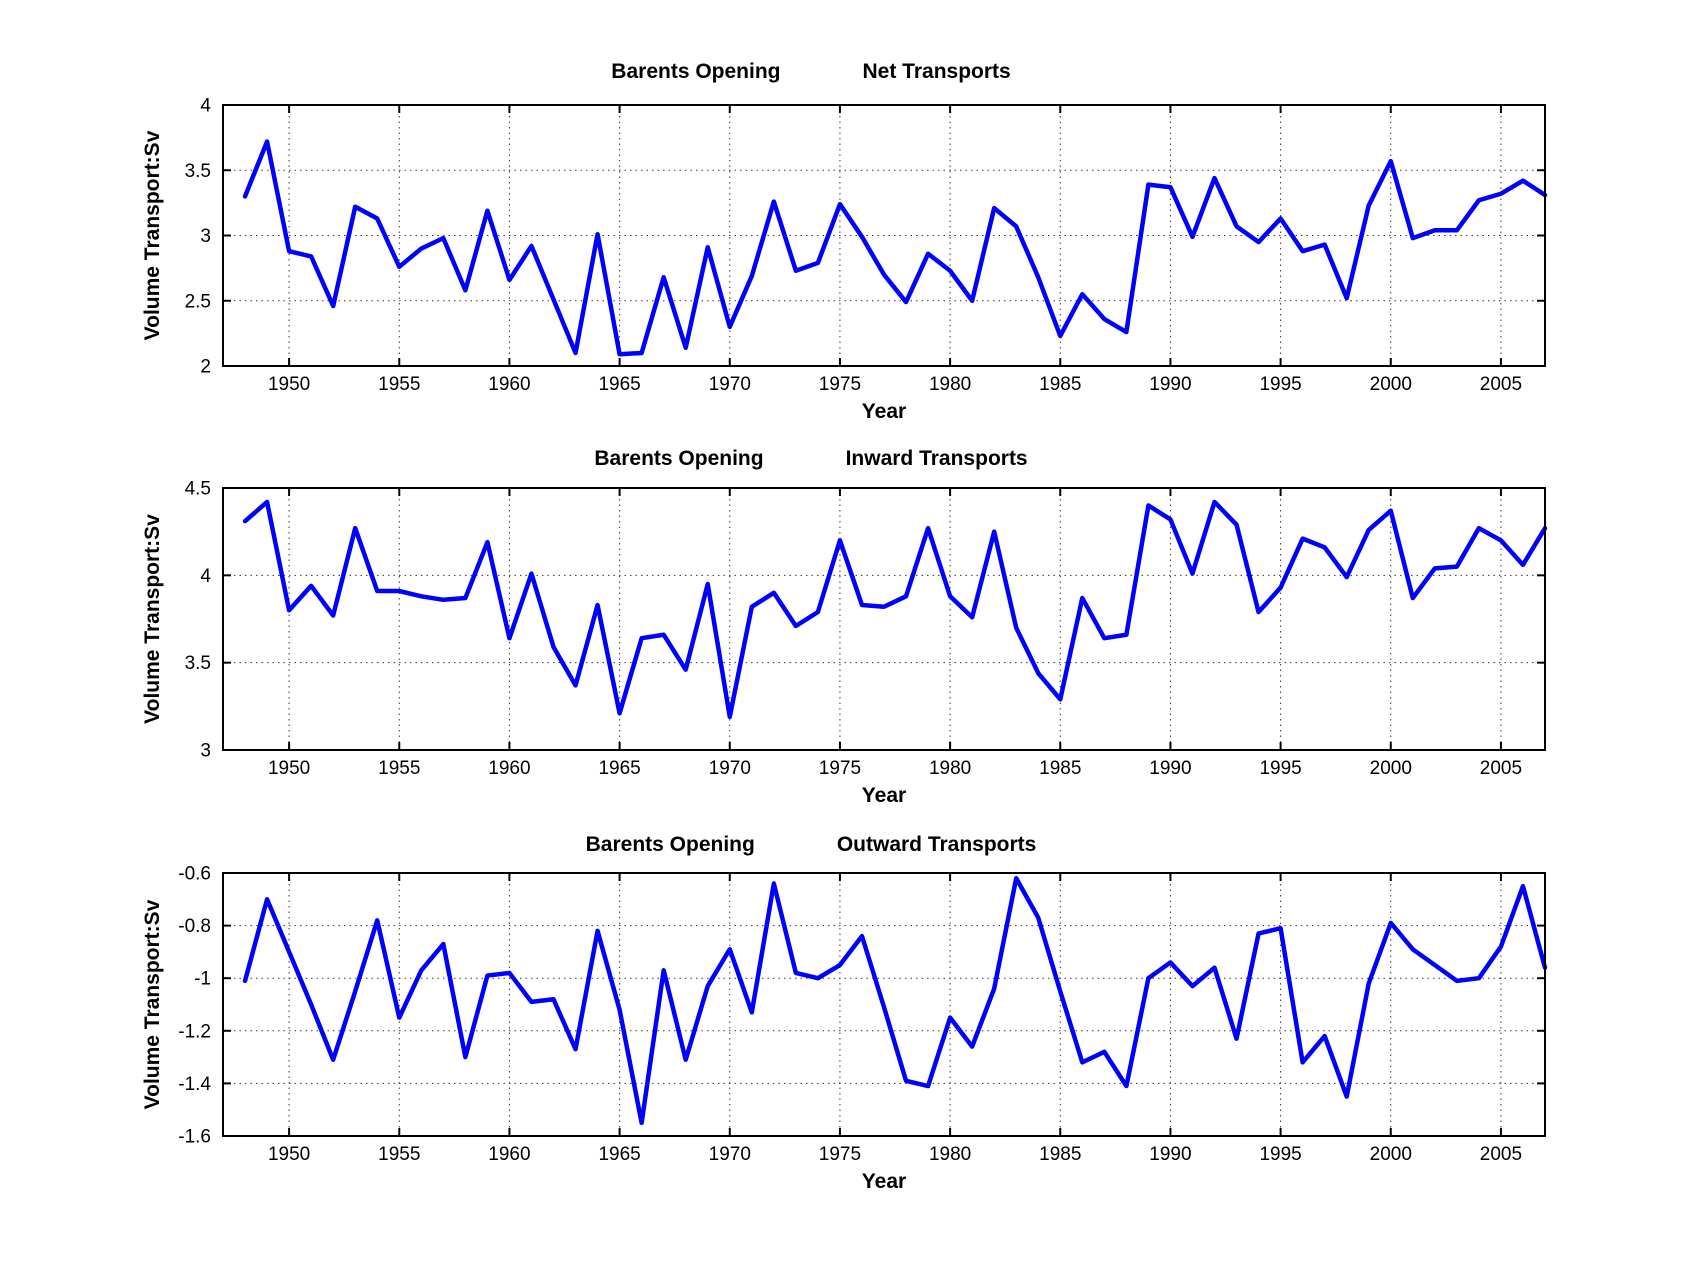 Image resolution: width=1707 pixels, height=1280 pixels. Describe the element at coordinates (198, 301) in the screenshot. I see `svg-text: 2.5` at that location.